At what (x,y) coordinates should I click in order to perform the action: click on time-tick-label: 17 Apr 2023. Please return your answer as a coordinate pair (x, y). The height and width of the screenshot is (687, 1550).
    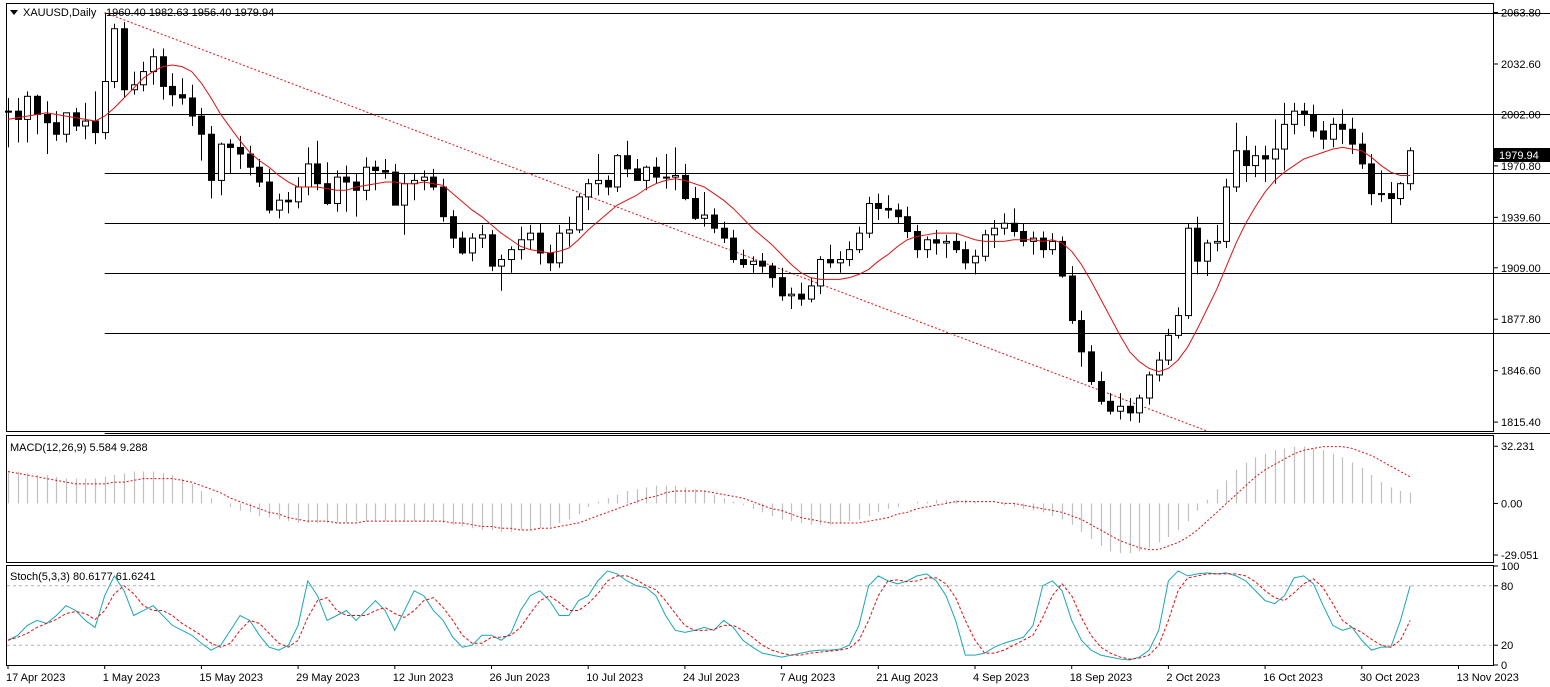
    Looking at the image, I should click on (35, 678).